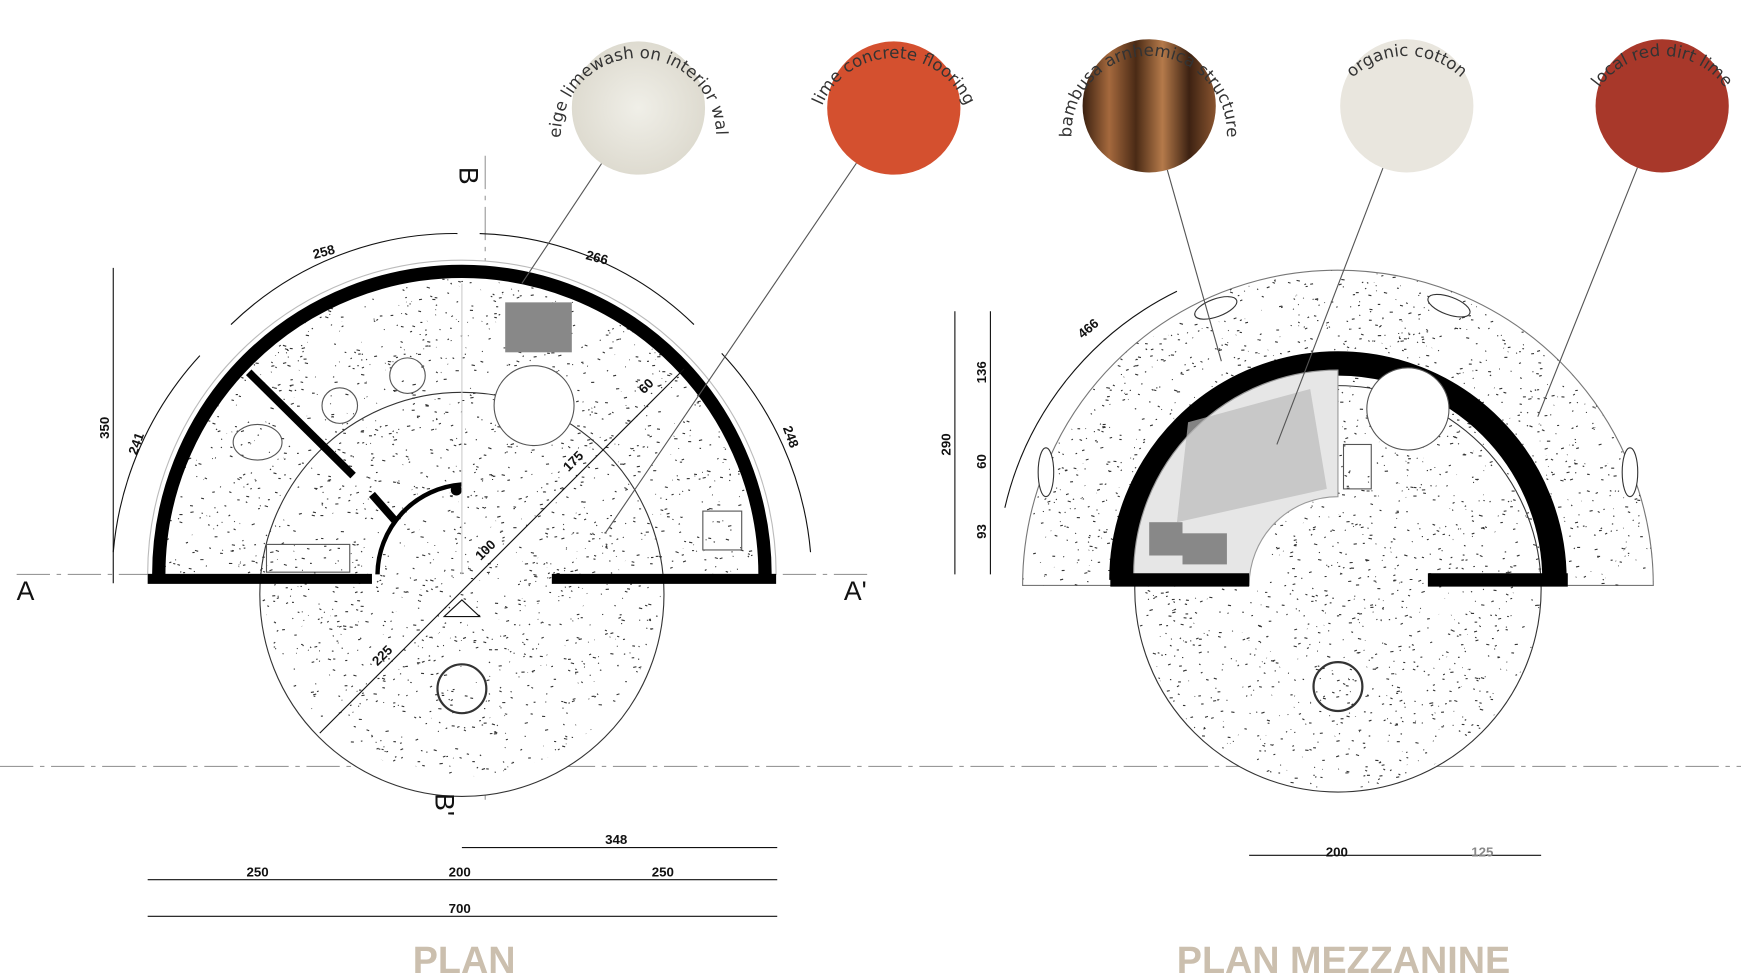 The width and height of the screenshot is (1741, 980). What do you see at coordinates (981, 461) in the screenshot?
I see `dimension: 60` at bounding box center [981, 461].